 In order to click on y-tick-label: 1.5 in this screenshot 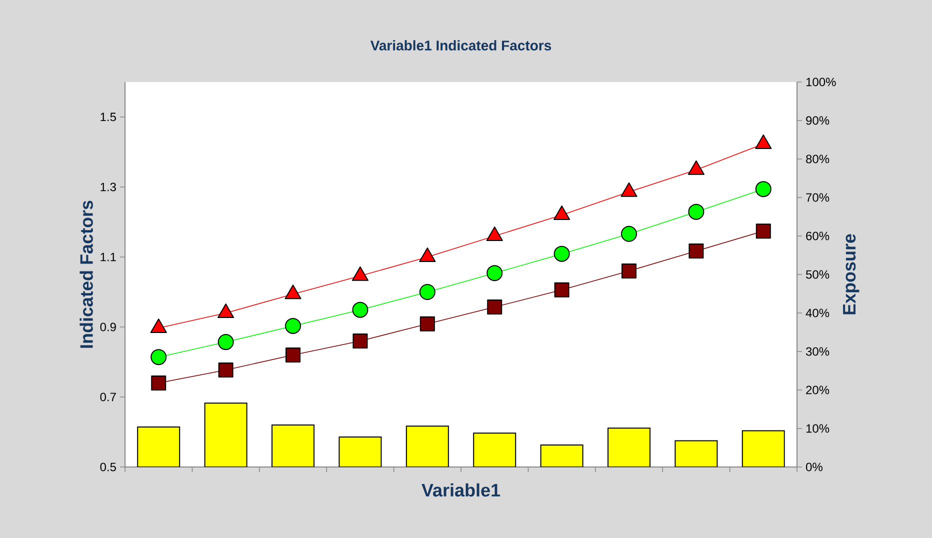, I will do `click(108, 117)`.